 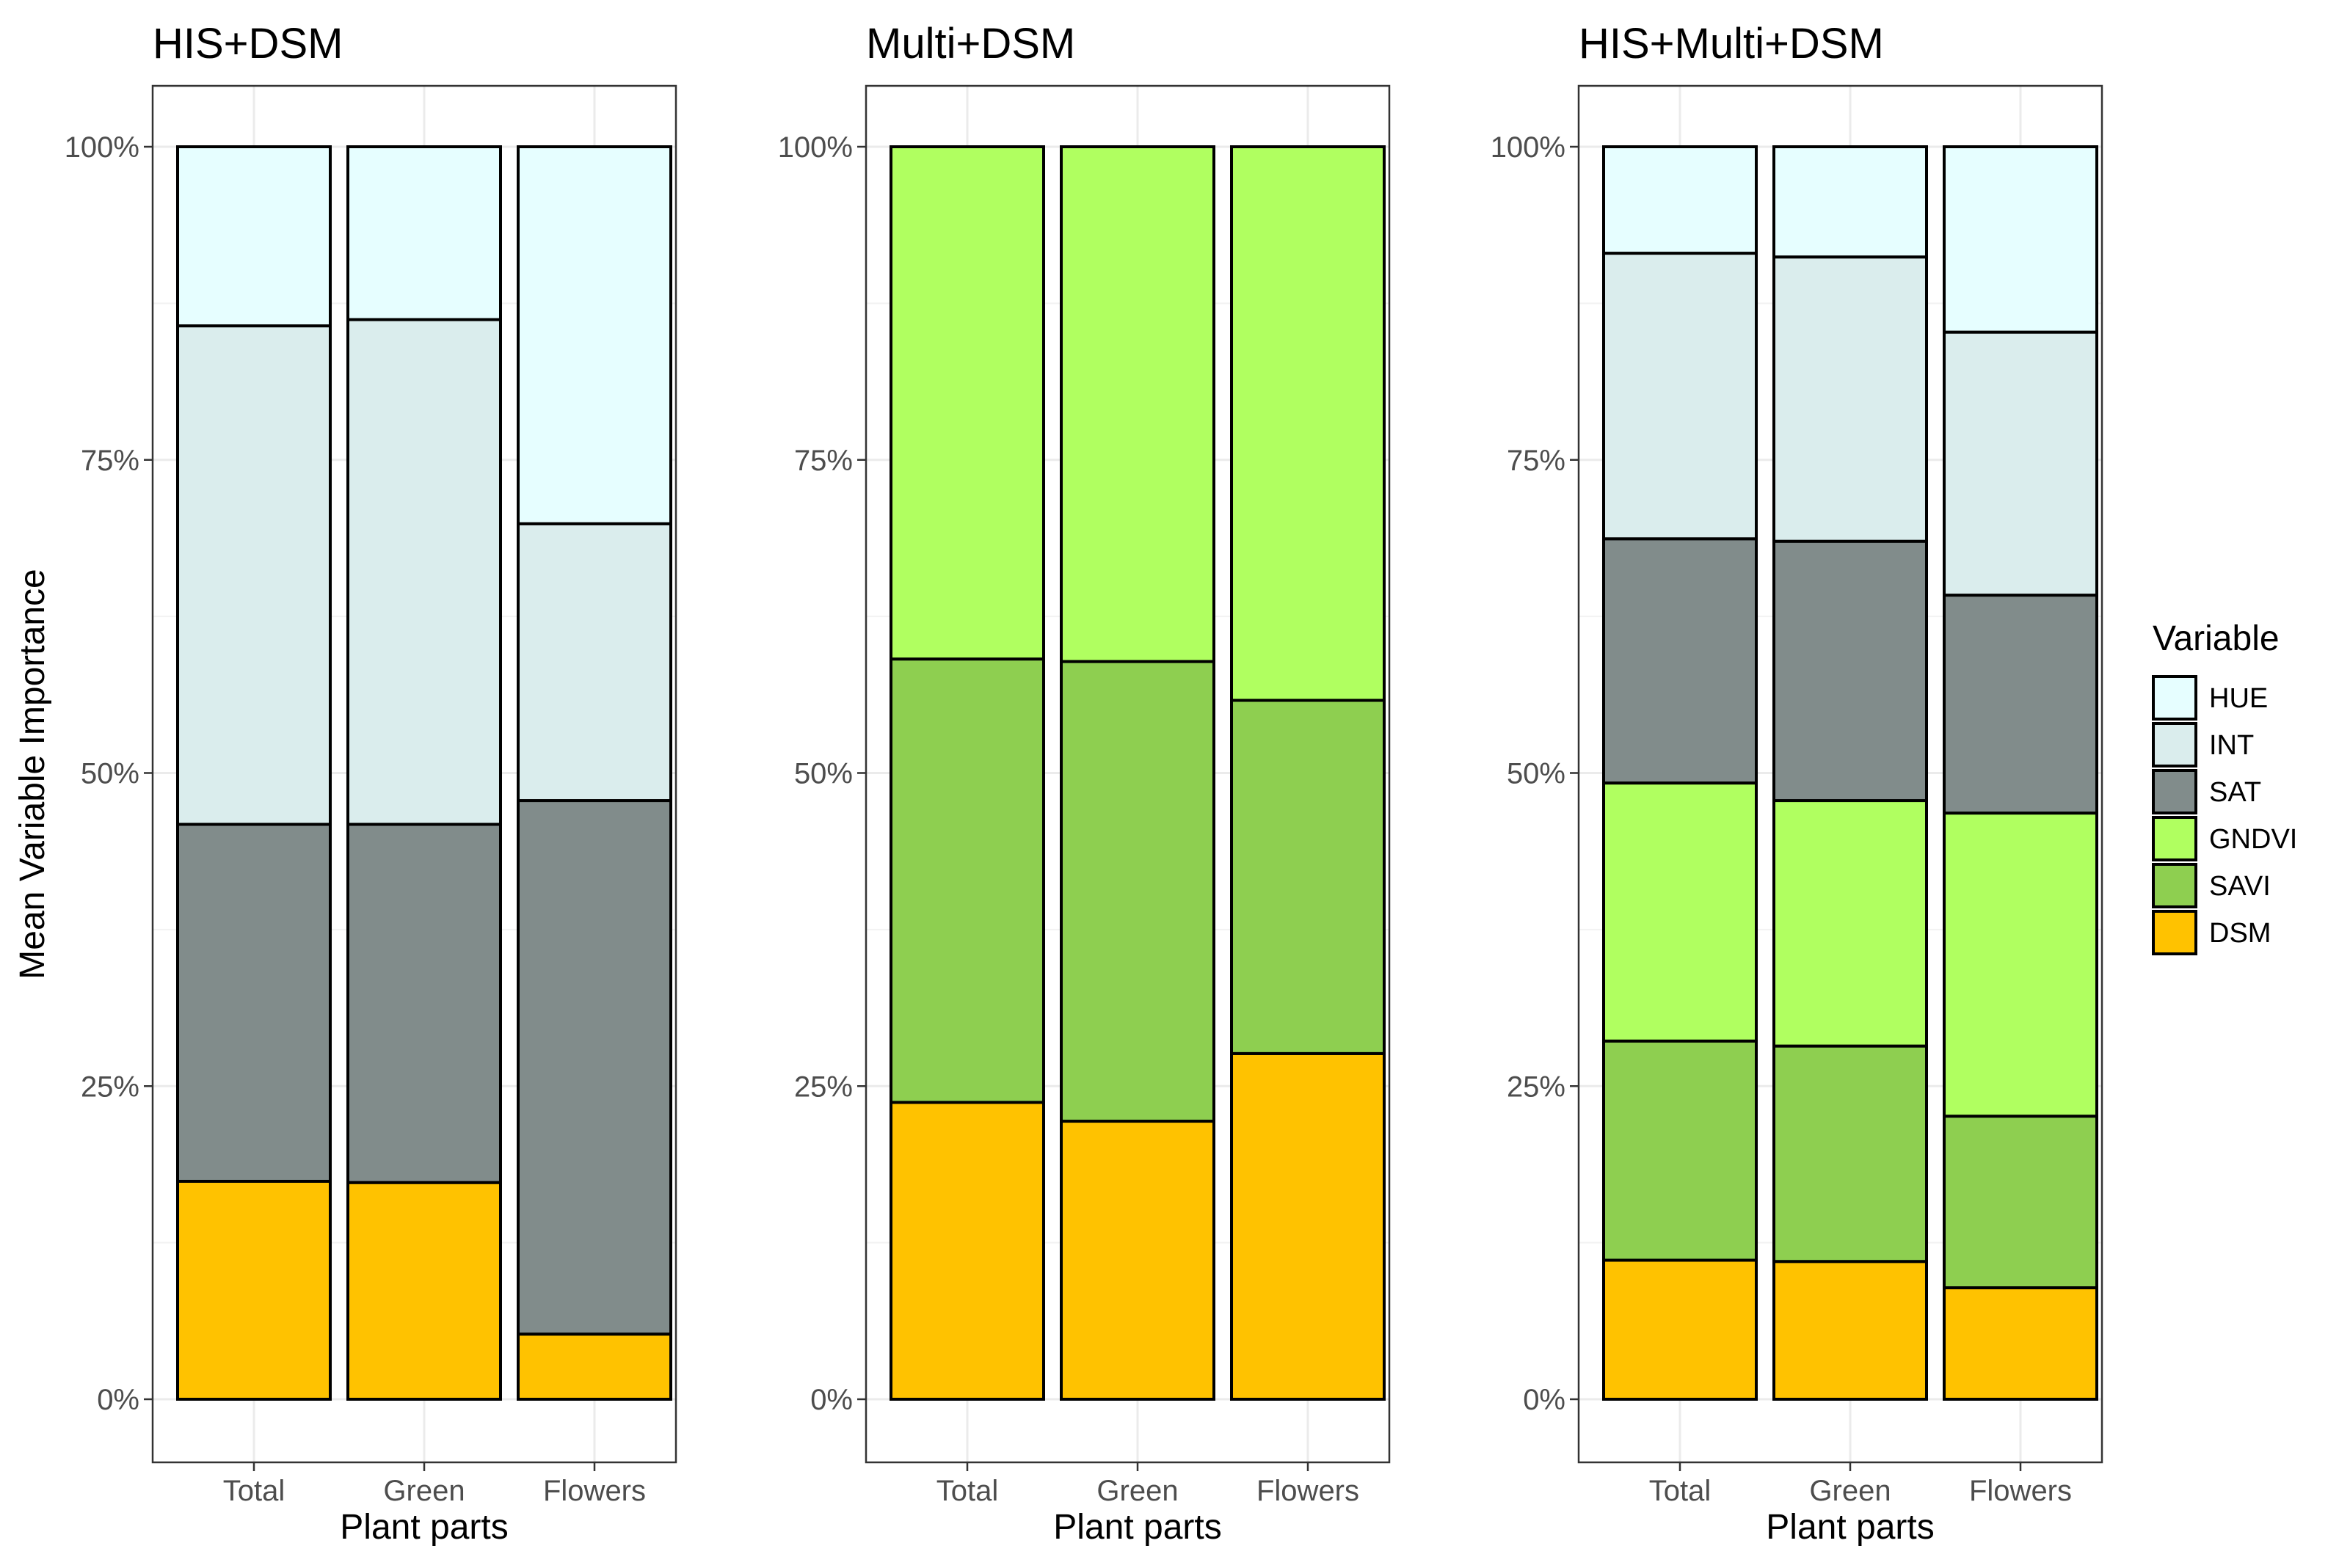 What do you see at coordinates (2175, 792) in the screenshot?
I see `legend-key-sat` at bounding box center [2175, 792].